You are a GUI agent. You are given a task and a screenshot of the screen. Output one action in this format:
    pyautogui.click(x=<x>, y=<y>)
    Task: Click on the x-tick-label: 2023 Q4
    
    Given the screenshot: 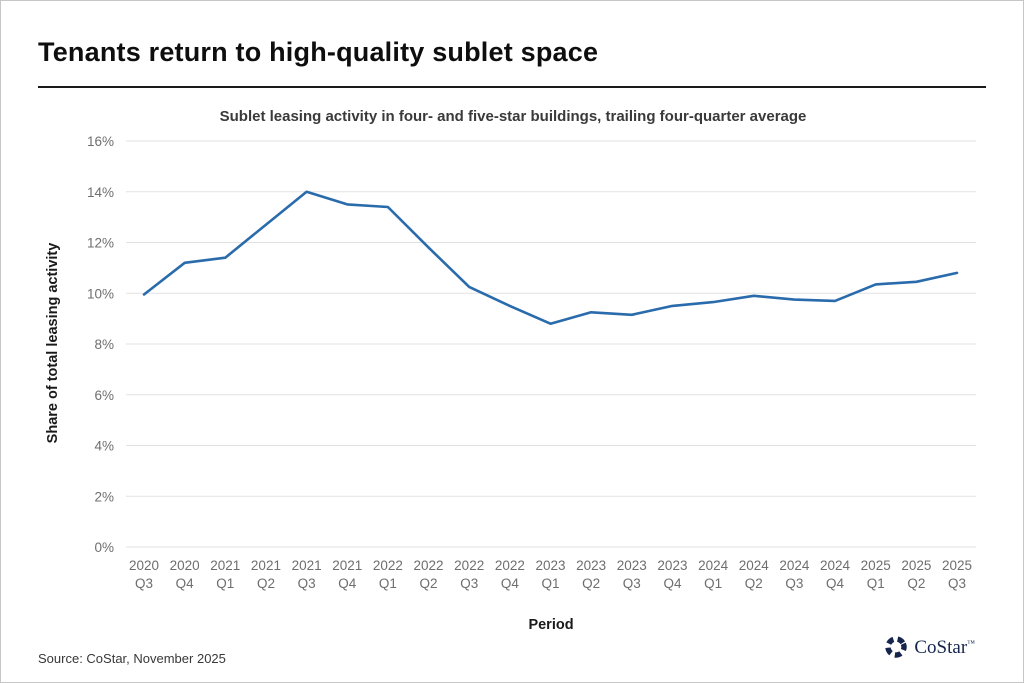 What is the action you would take?
    pyautogui.click(x=672, y=574)
    